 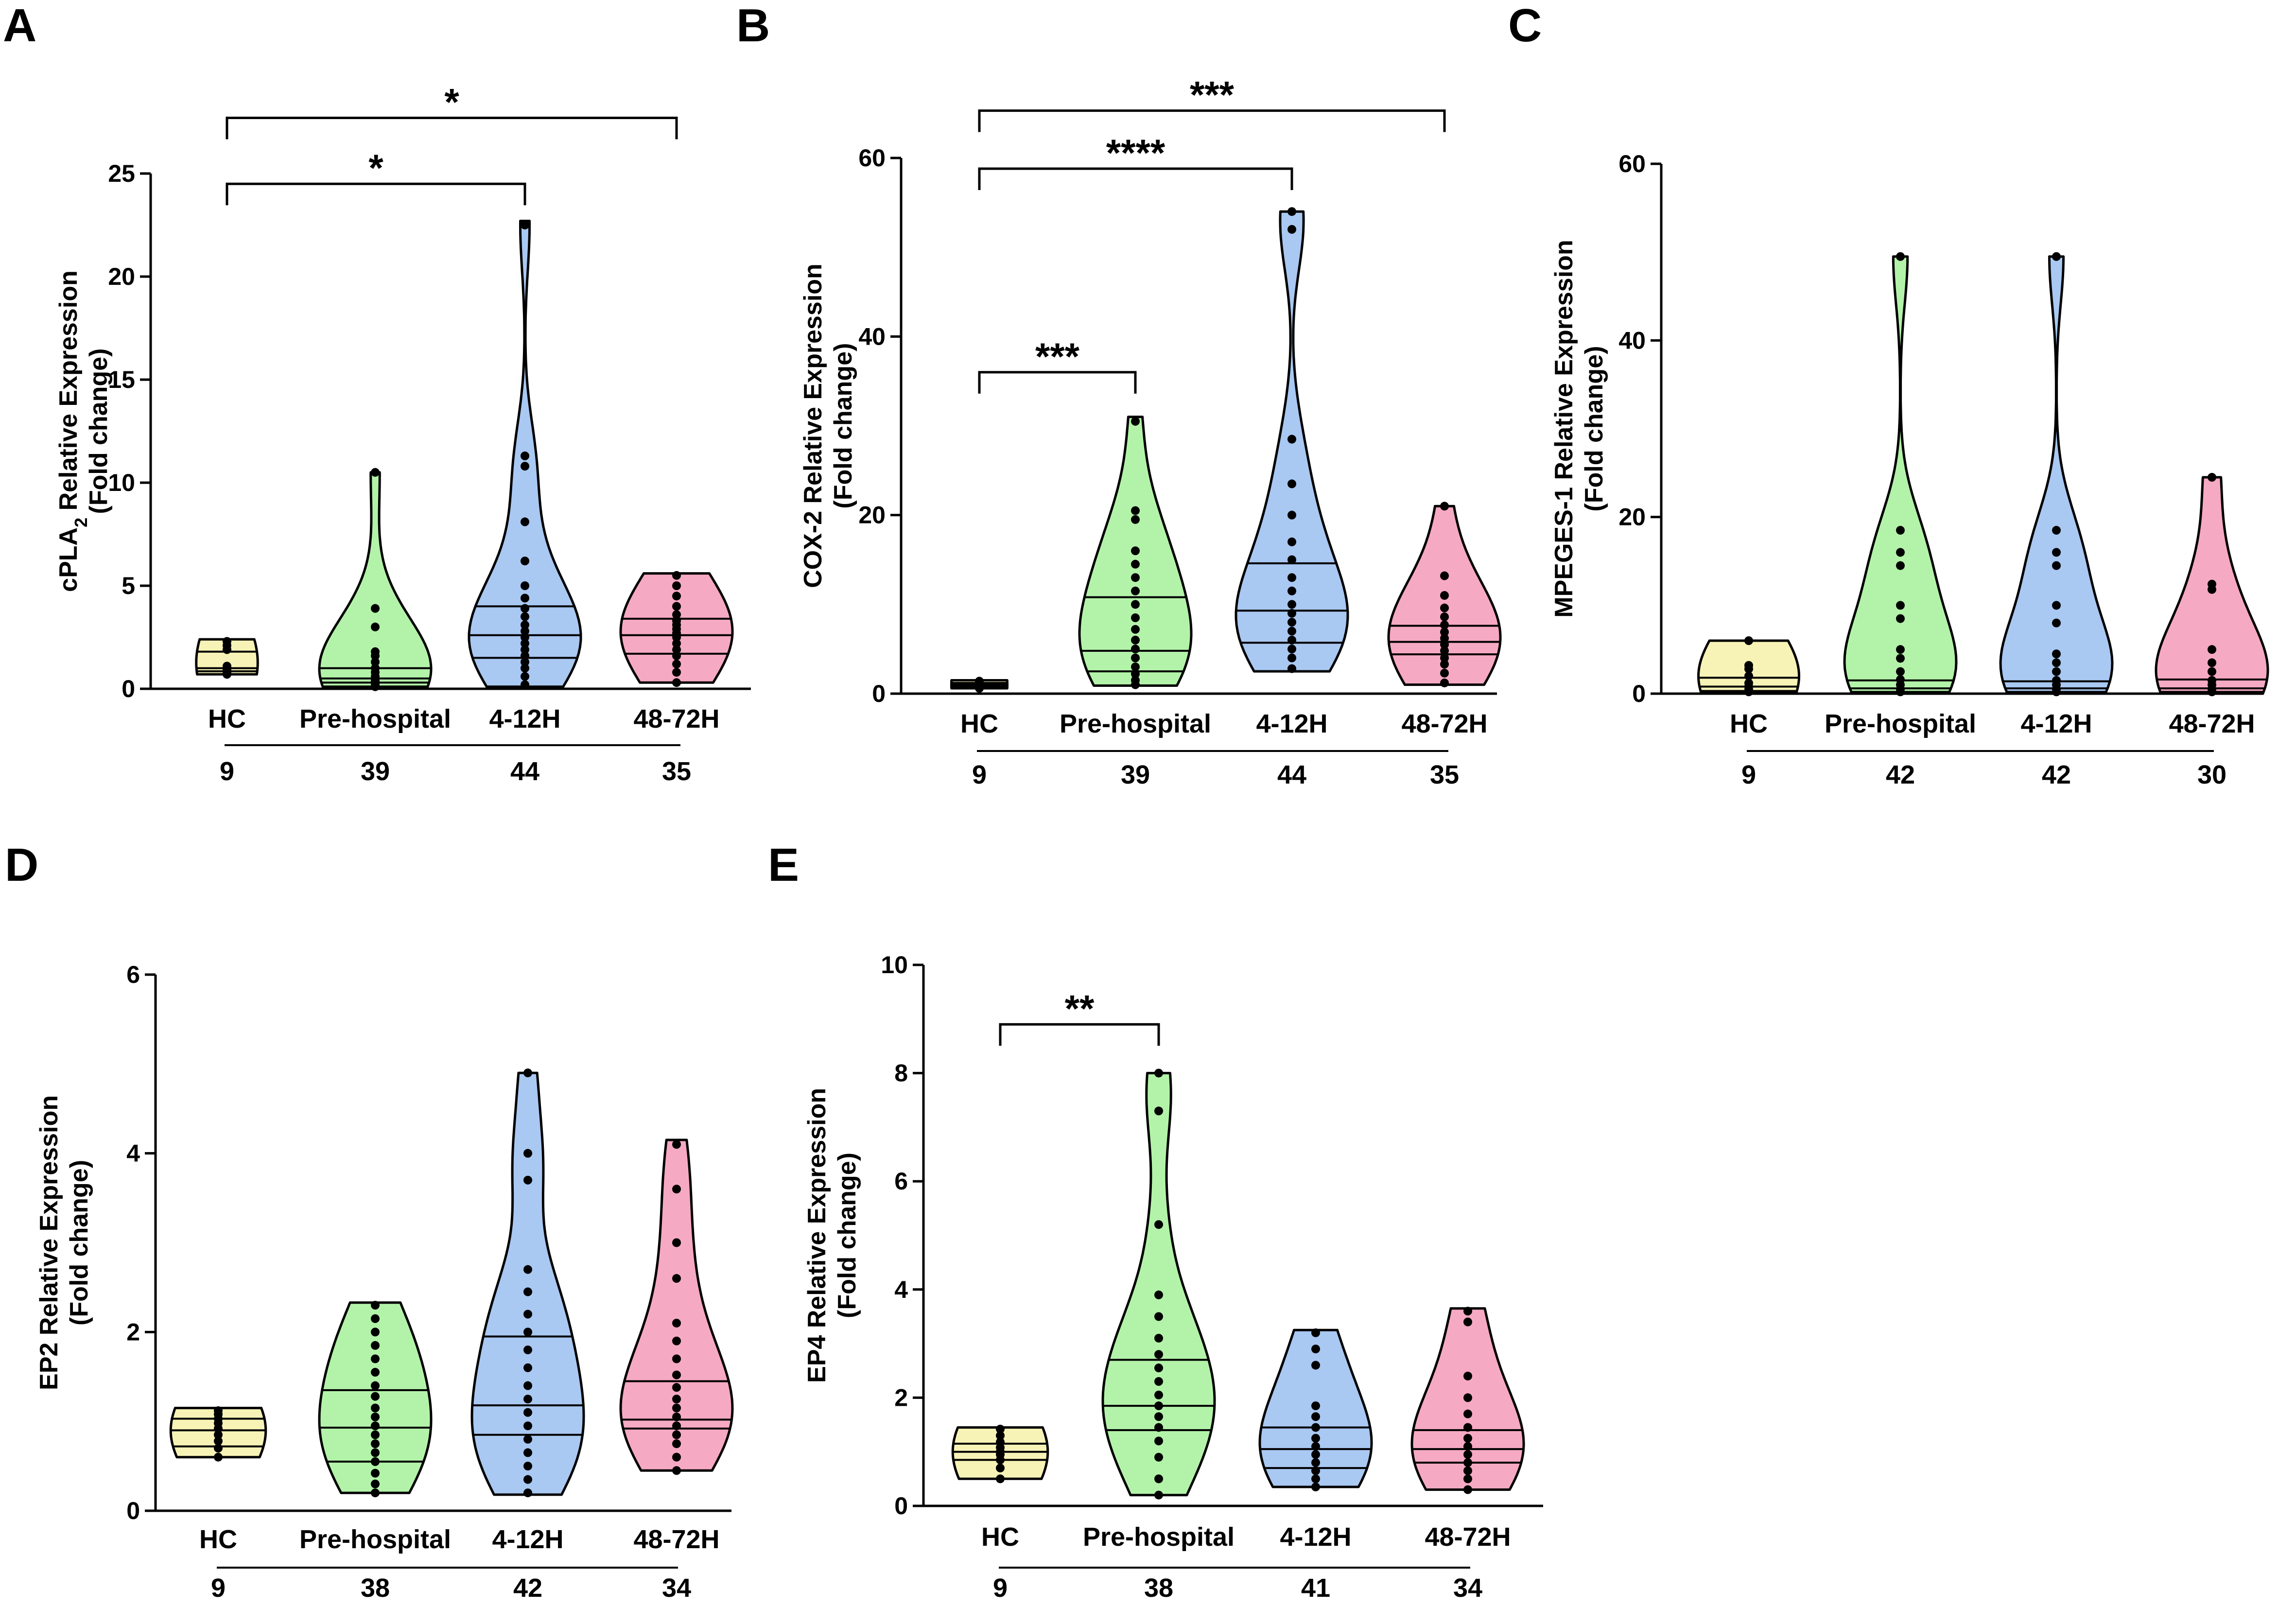 I want to click on significance-bracket, so click(x=1079, y=1034).